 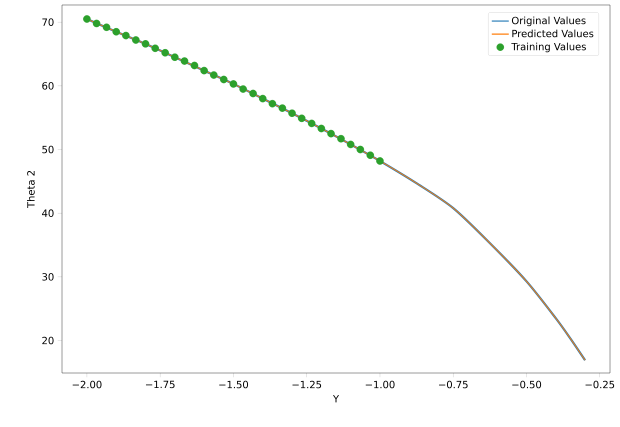 I want to click on y-tick-label: 40, so click(x=48, y=213).